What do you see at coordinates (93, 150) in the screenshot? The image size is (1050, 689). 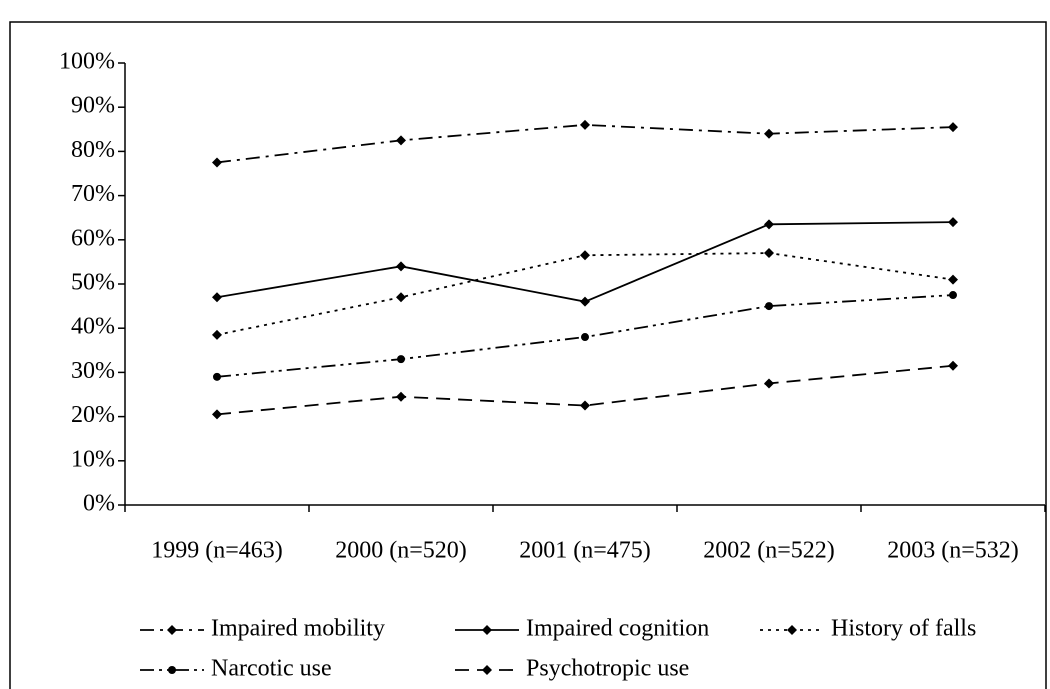 I see `y-tick-label: 80%` at bounding box center [93, 150].